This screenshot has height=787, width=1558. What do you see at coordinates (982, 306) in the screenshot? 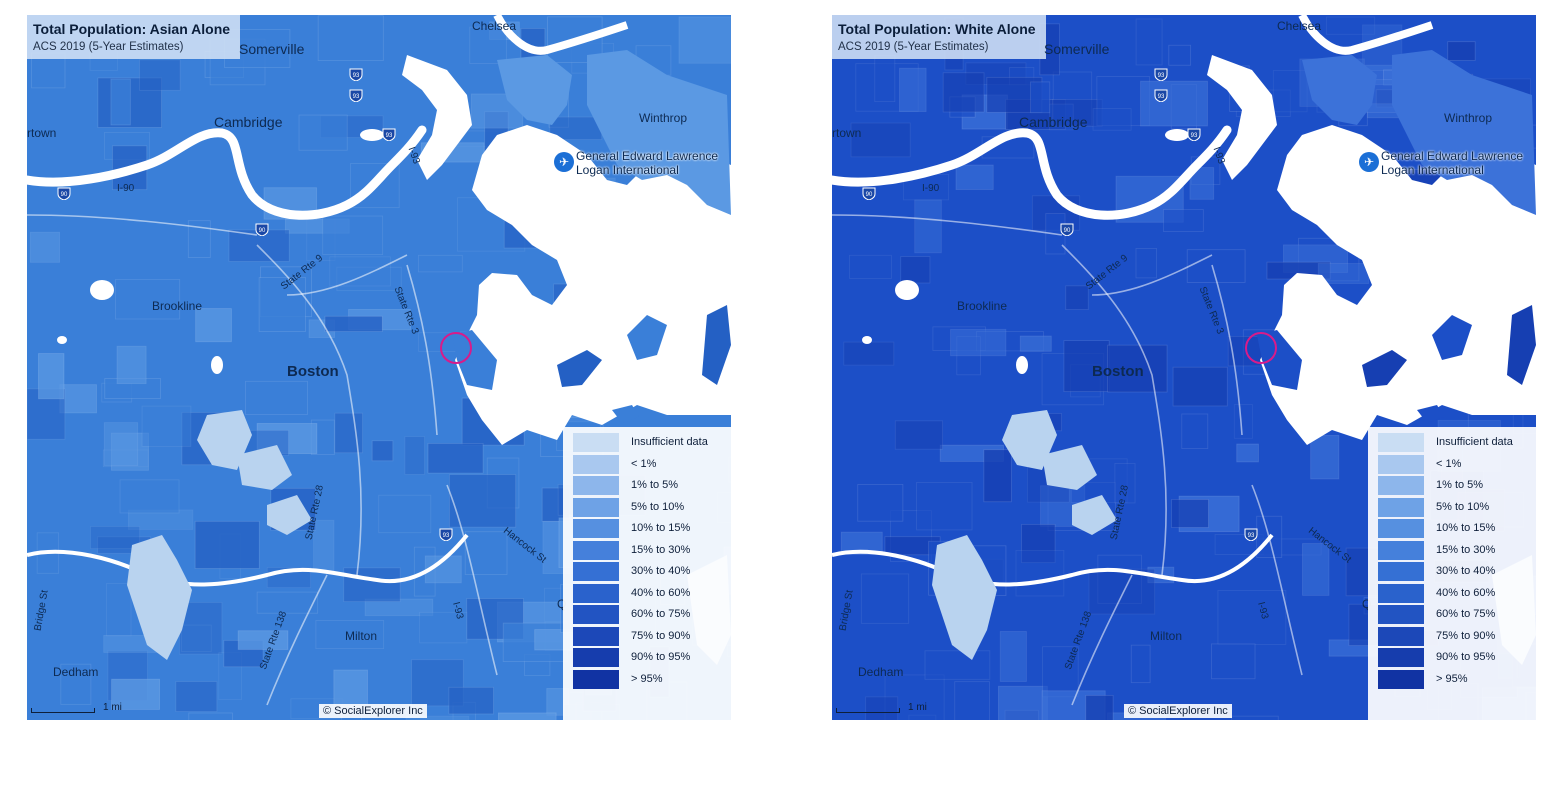
I see `place-brookline: Brookline` at bounding box center [982, 306].